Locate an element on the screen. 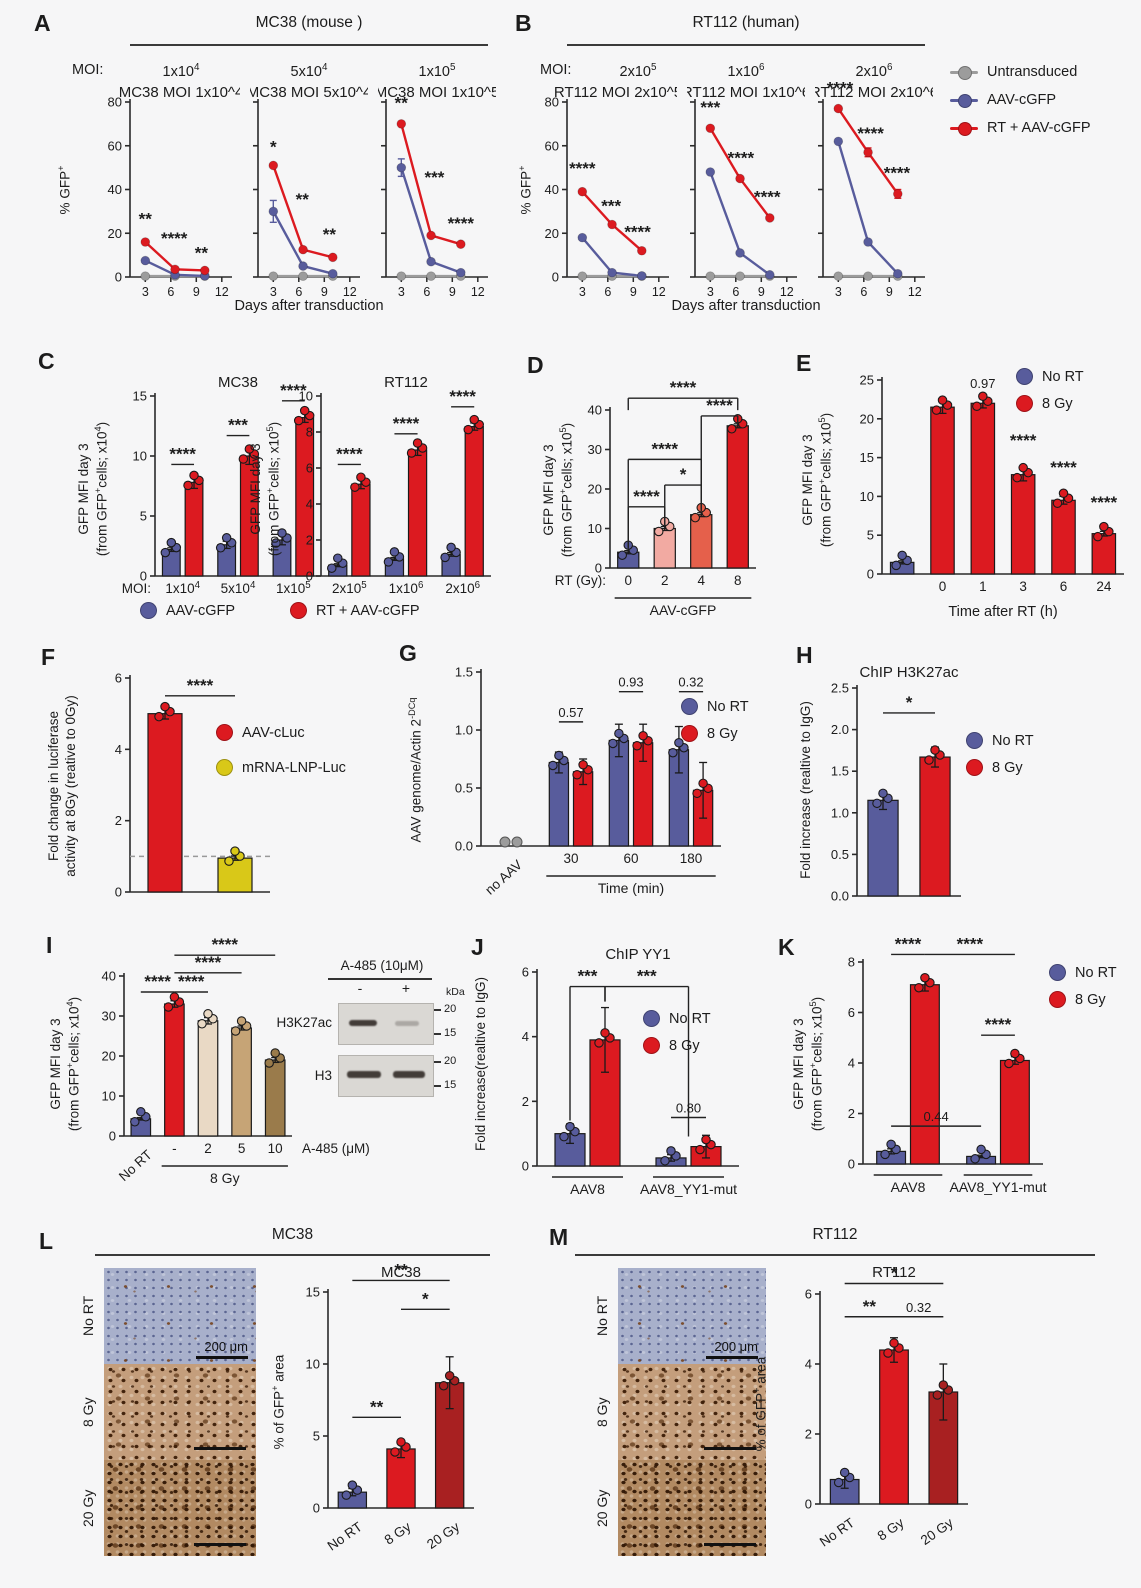 The image size is (1141, 1588). legend-label: AAV-cGFP is located at coordinates (201, 610).